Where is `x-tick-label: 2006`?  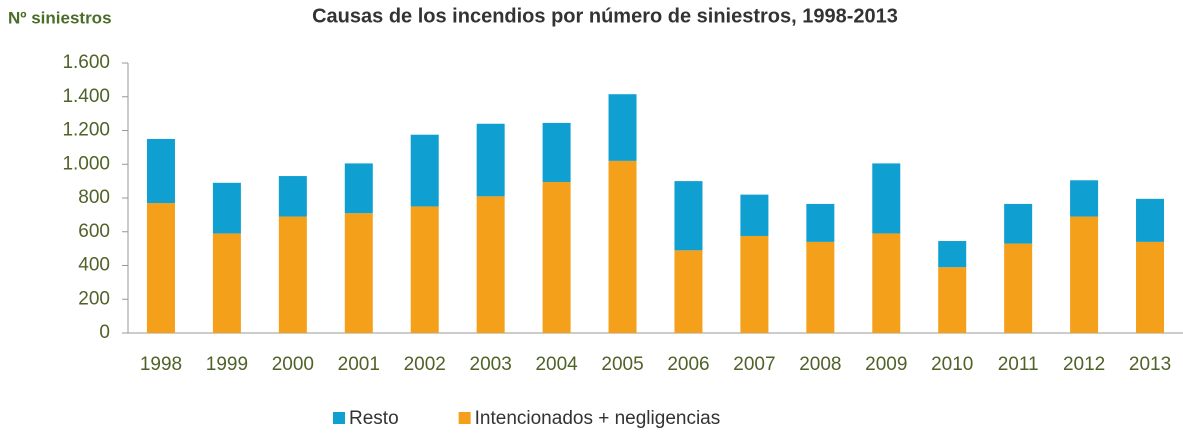
x-tick-label: 2006 is located at coordinates (688, 364).